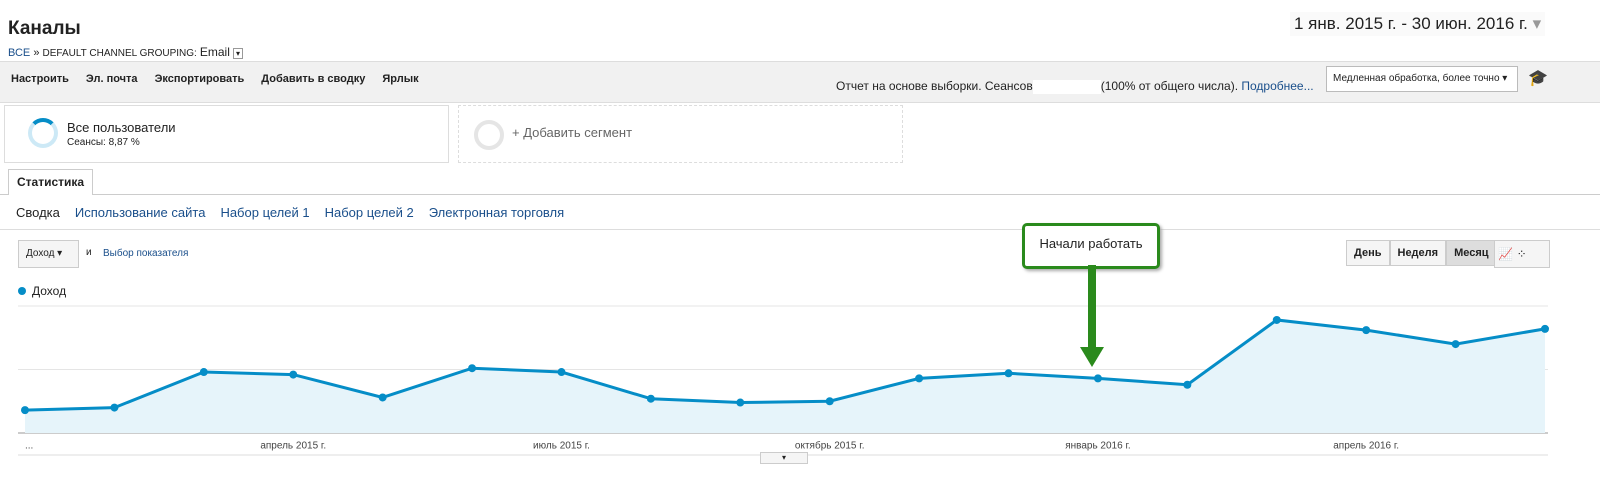 The width and height of the screenshot is (1600, 481). What do you see at coordinates (496, 212) in the screenshot?
I see `subtab: Электронная торговля` at bounding box center [496, 212].